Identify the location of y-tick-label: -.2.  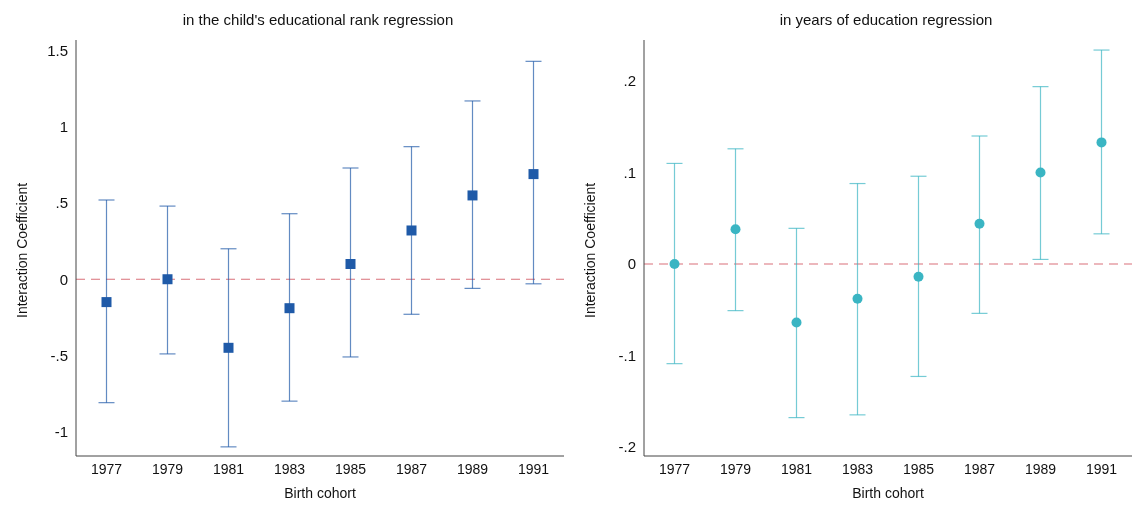
(627, 447).